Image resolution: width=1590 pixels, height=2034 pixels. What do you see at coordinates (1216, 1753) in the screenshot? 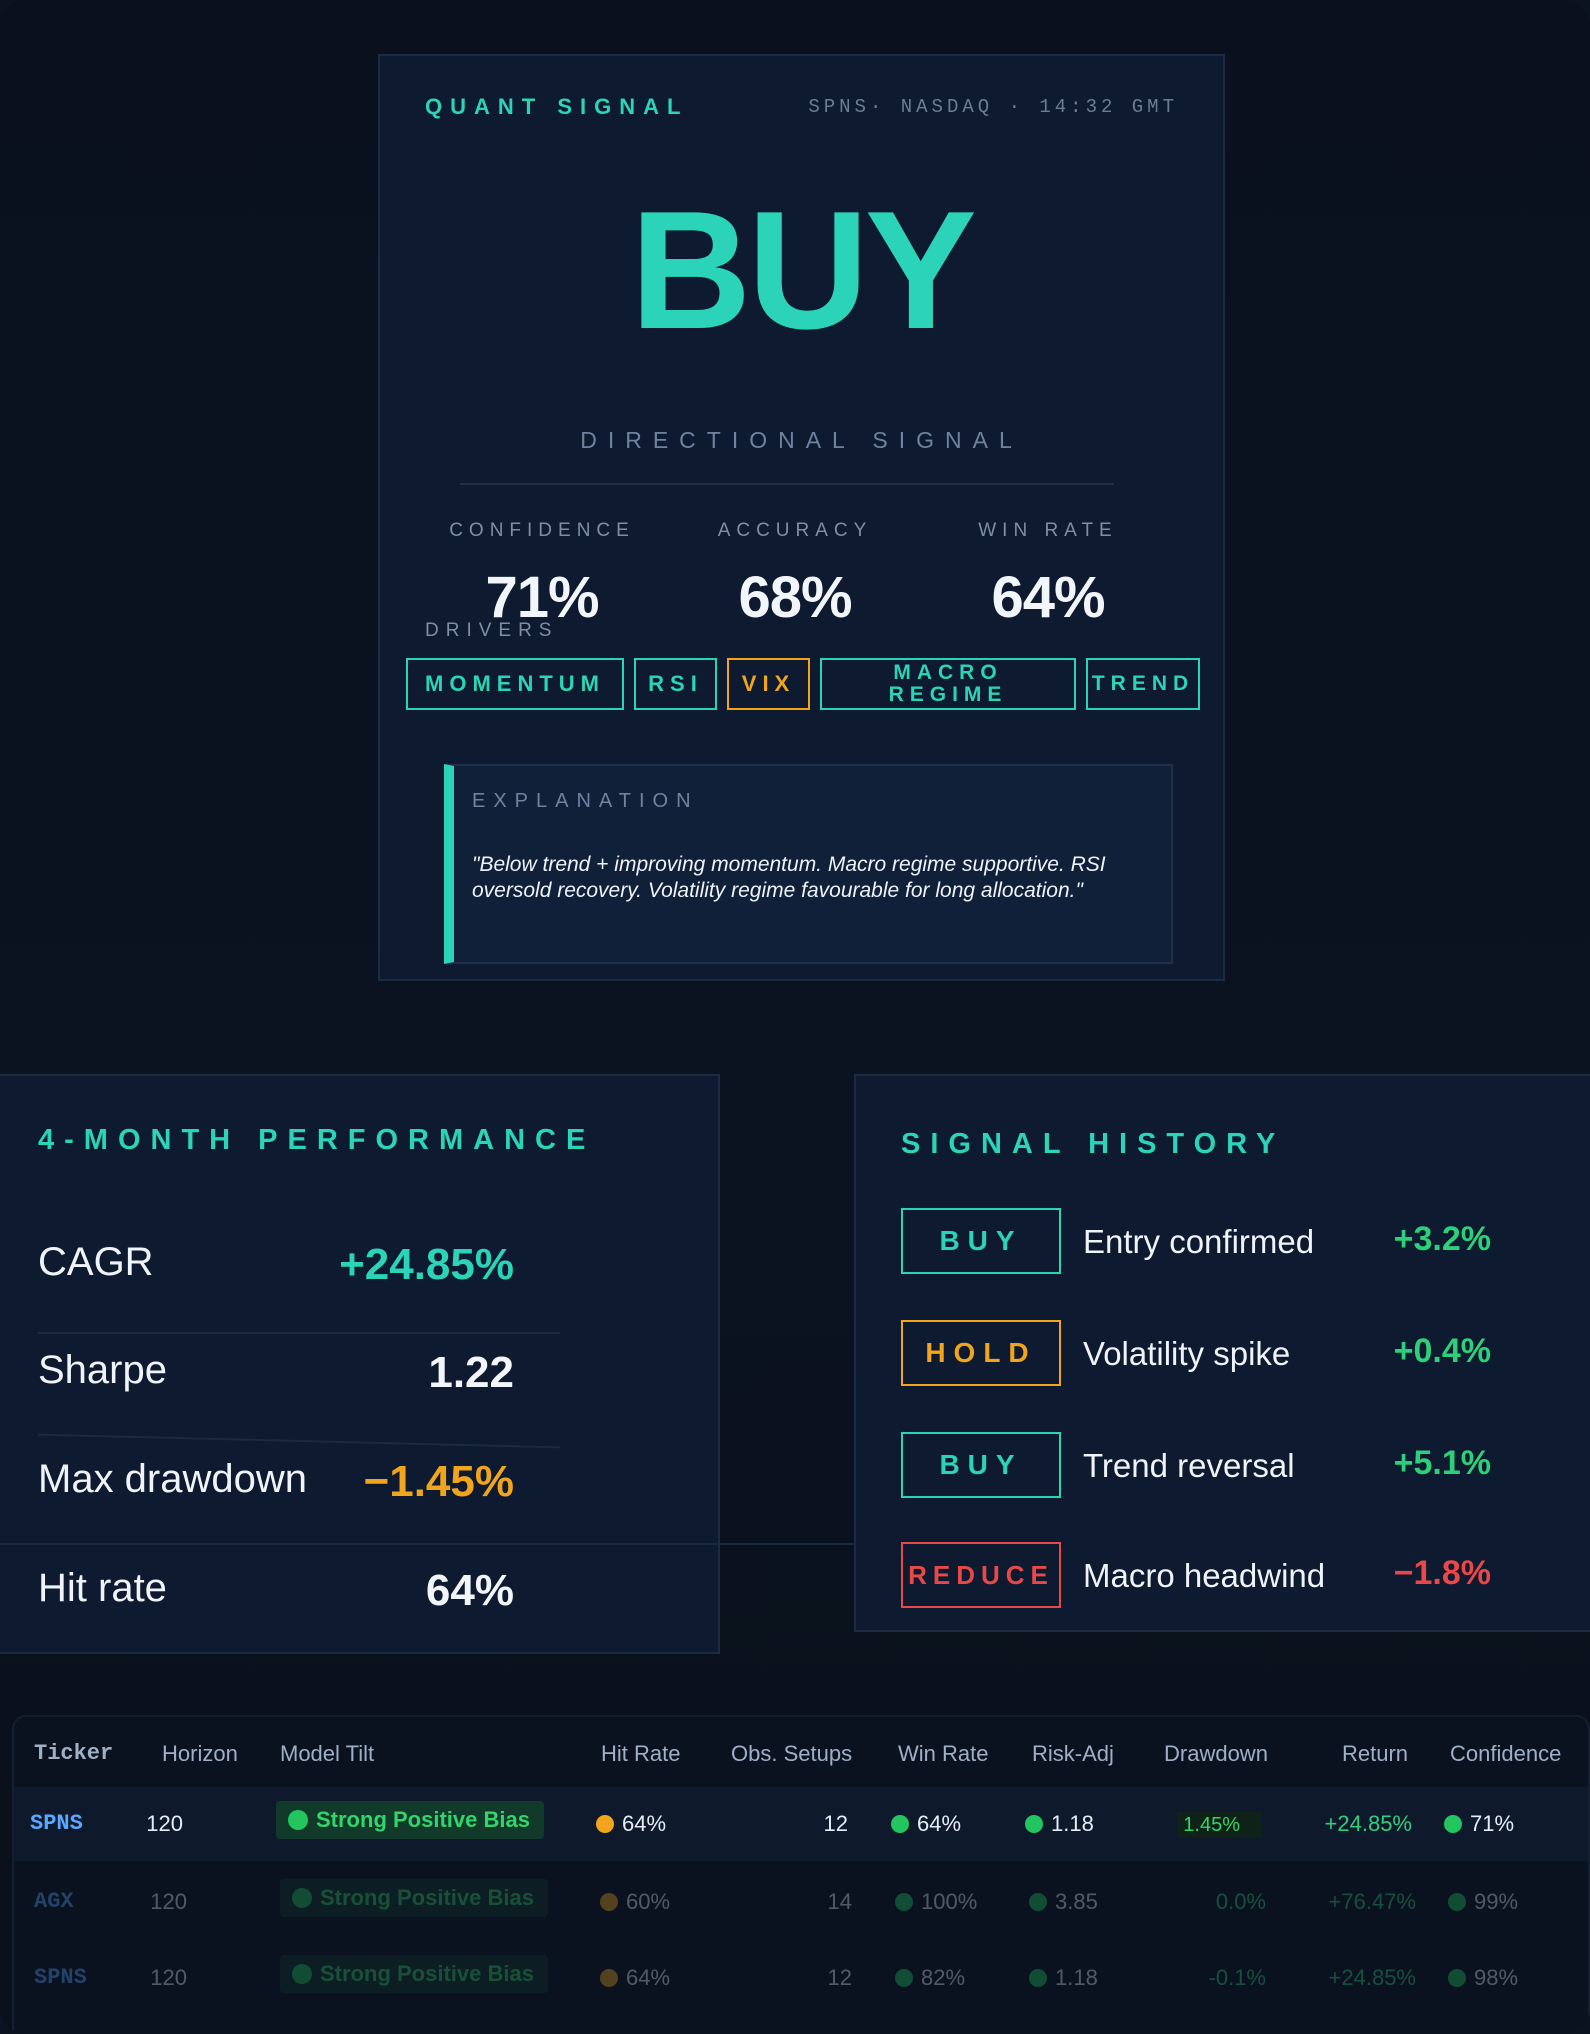
I see `column-header-drawdown: Drawdown` at bounding box center [1216, 1753].